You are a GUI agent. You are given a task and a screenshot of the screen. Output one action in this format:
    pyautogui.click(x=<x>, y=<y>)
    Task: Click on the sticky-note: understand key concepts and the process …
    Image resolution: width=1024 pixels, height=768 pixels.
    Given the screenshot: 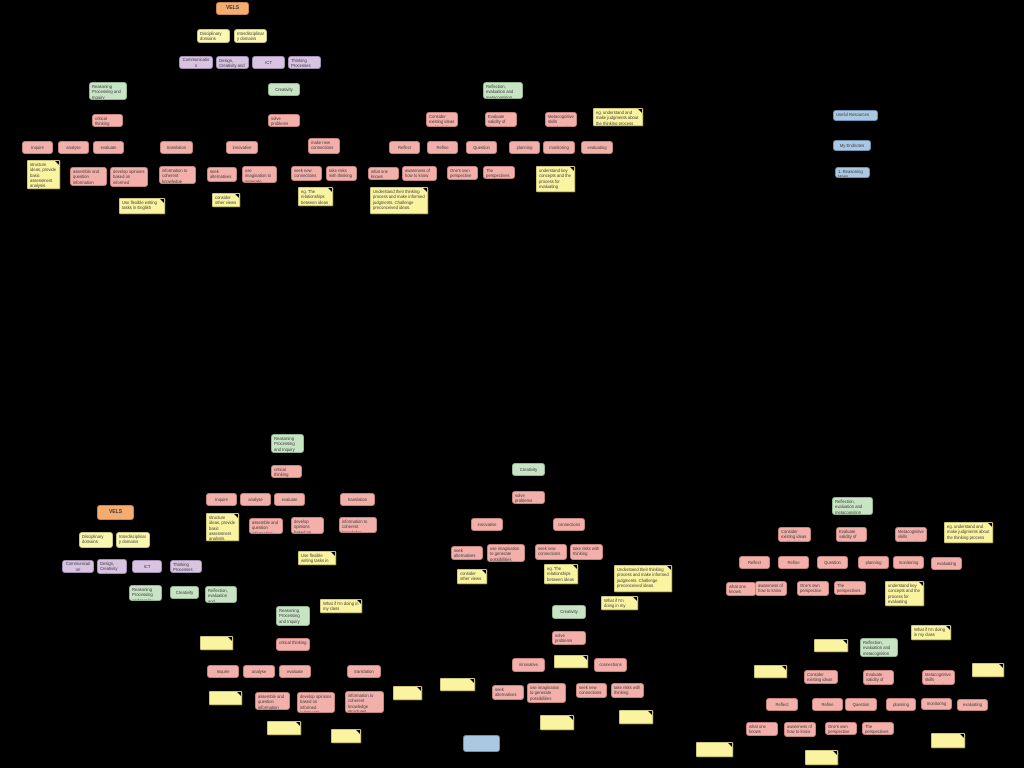 What is the action you would take?
    pyautogui.click(x=555, y=179)
    